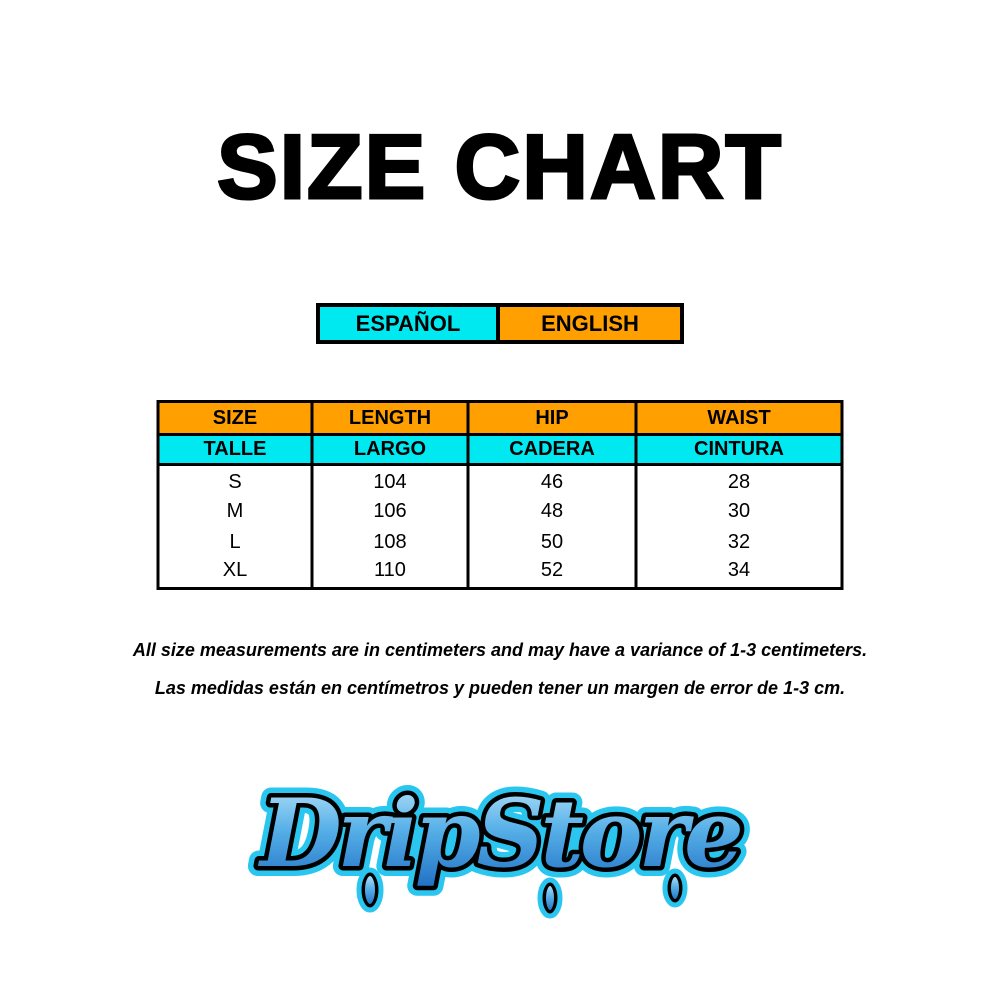  I want to click on dripstore-logo-graphic: DripStore DripStore DripStore, so click(500, 844).